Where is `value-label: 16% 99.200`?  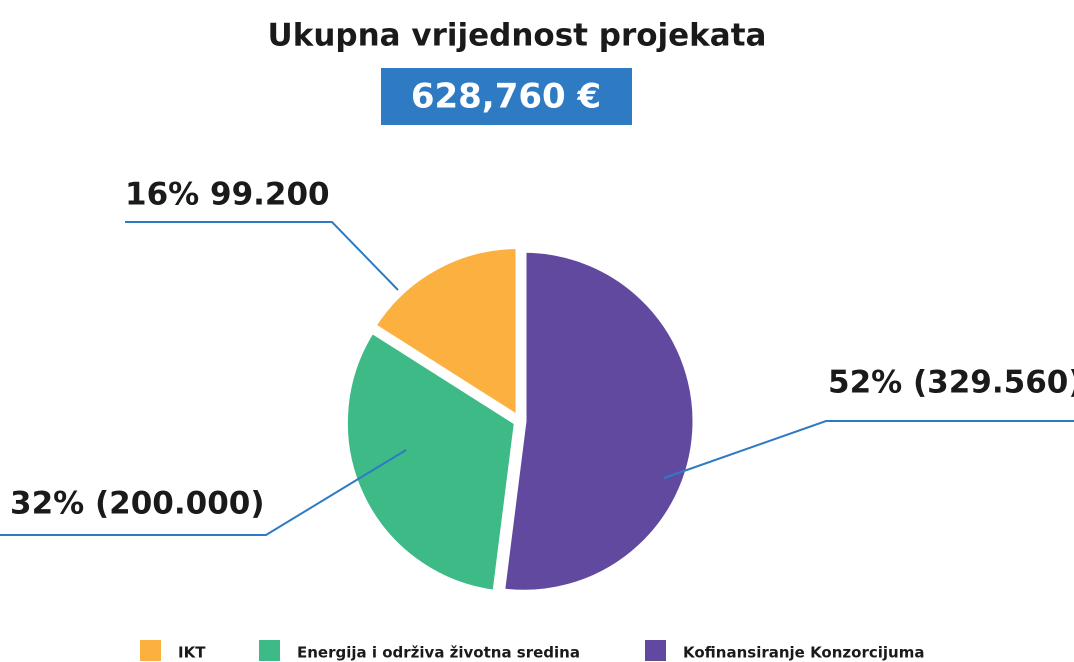
value-label: 16% 99.200 is located at coordinates (227, 195).